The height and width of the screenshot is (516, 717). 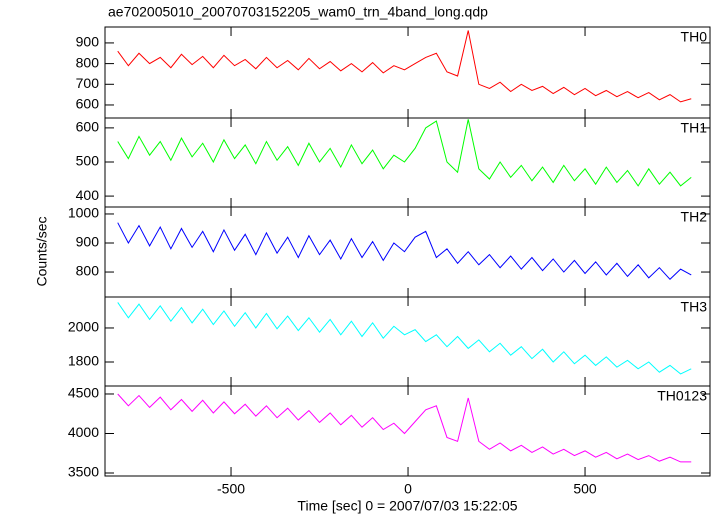 What do you see at coordinates (682, 396) in the screenshot?
I see `panel-label: TH0123` at bounding box center [682, 396].